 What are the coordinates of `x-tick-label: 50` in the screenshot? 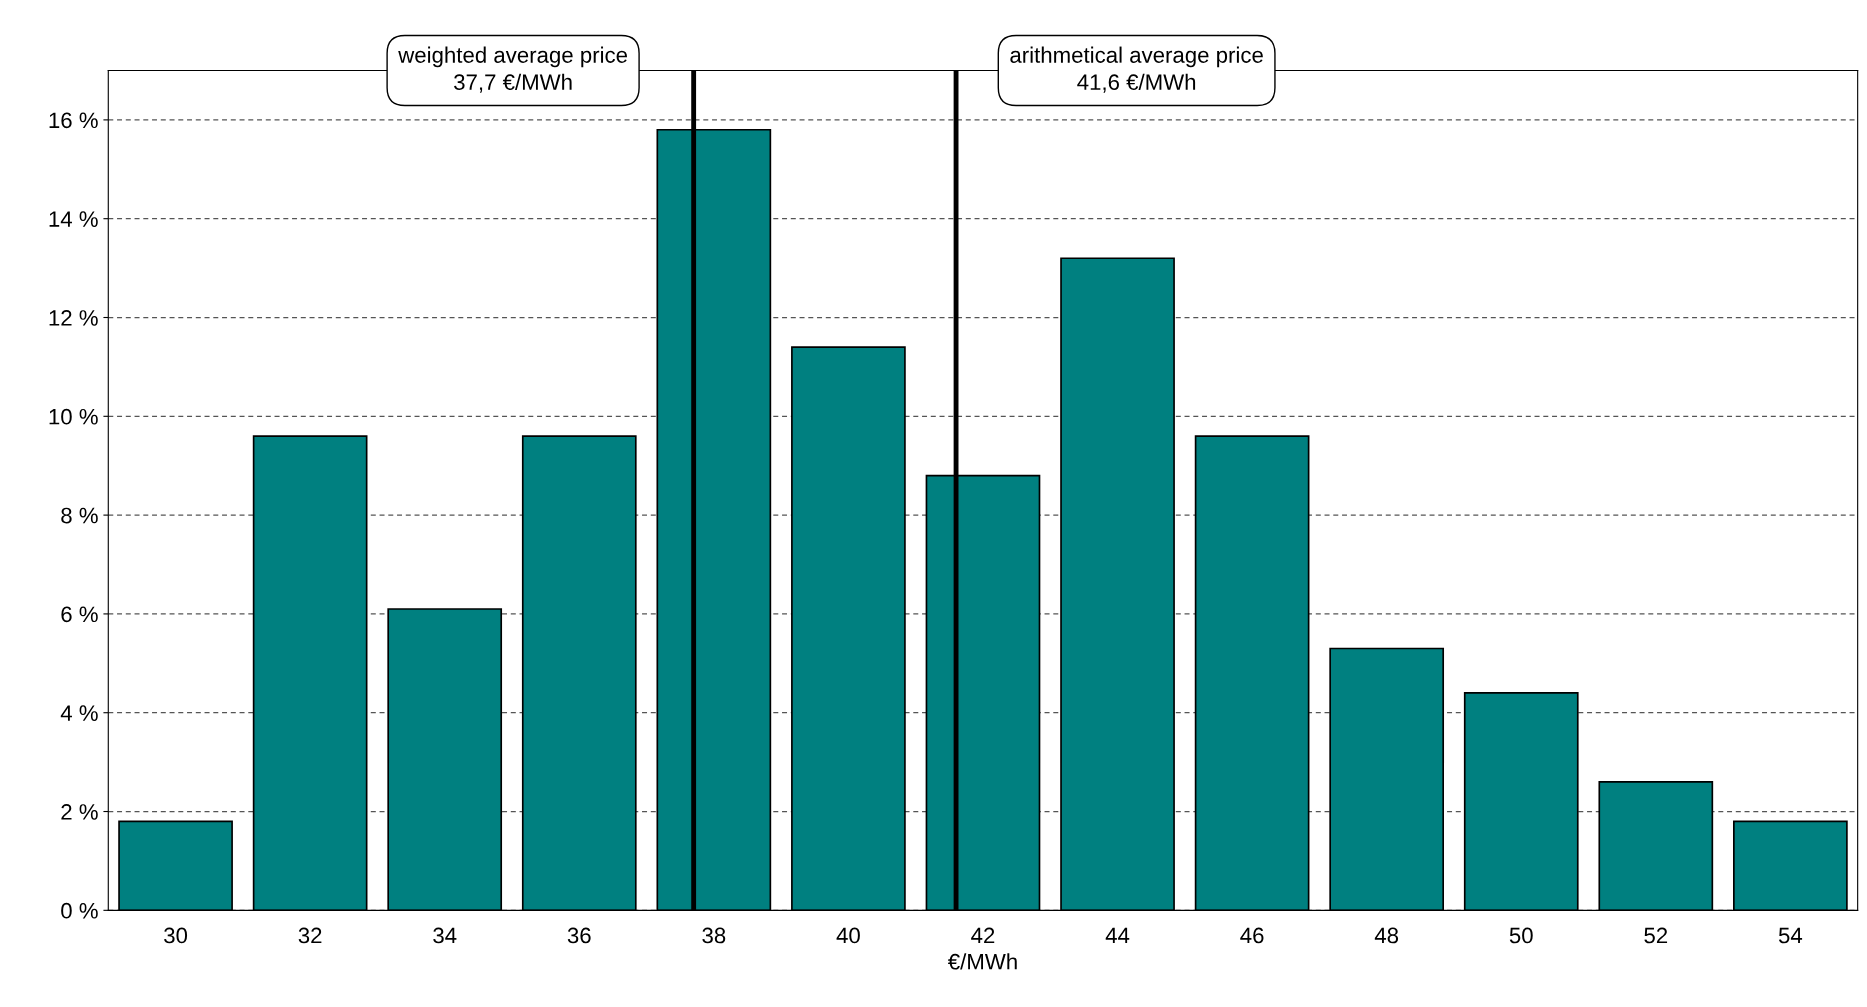 It's located at (1521, 935).